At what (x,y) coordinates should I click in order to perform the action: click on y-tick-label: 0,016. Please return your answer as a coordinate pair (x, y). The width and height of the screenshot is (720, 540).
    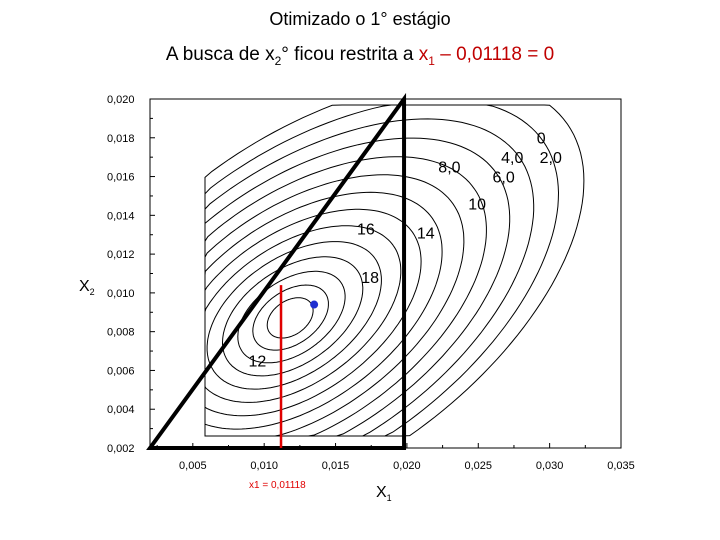
    Looking at the image, I should click on (121, 178).